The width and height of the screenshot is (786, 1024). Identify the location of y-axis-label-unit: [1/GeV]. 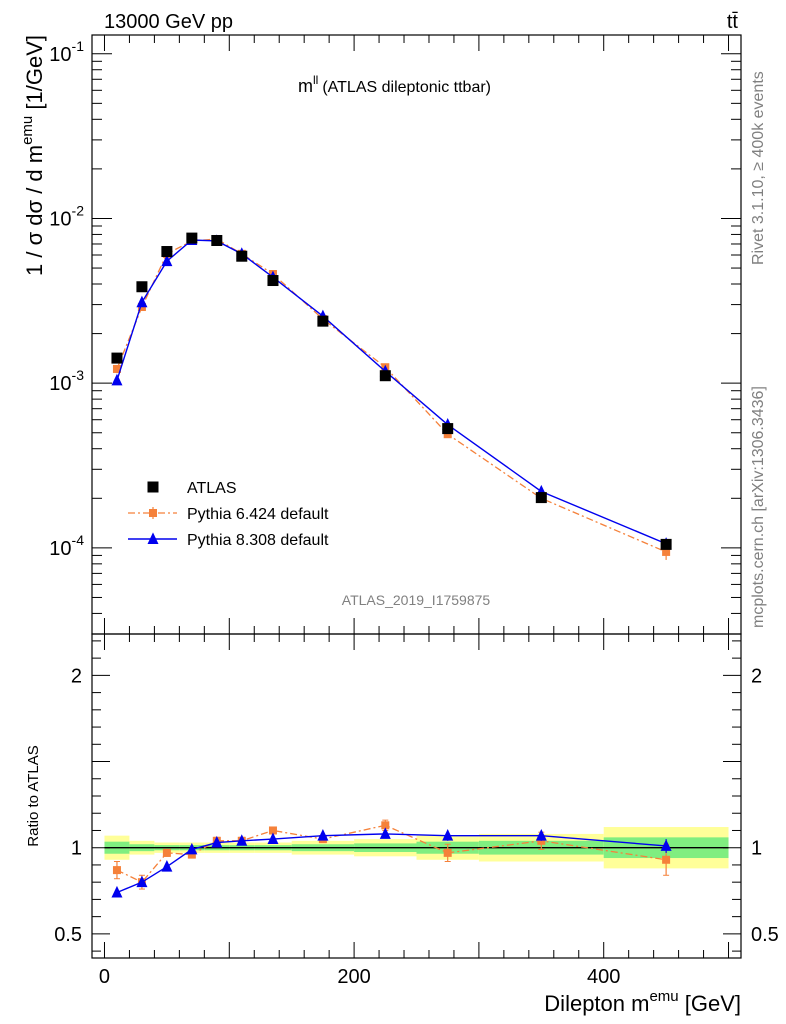
(34, 75).